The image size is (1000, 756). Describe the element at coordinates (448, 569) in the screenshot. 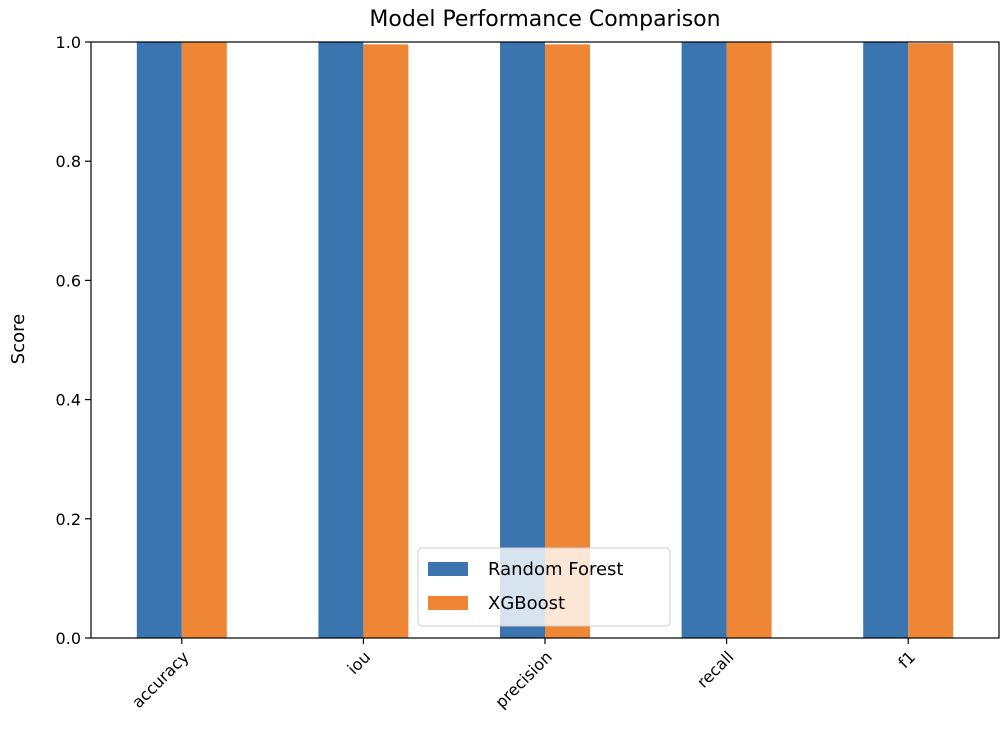

I see `legend-swatch-random-forest` at that location.